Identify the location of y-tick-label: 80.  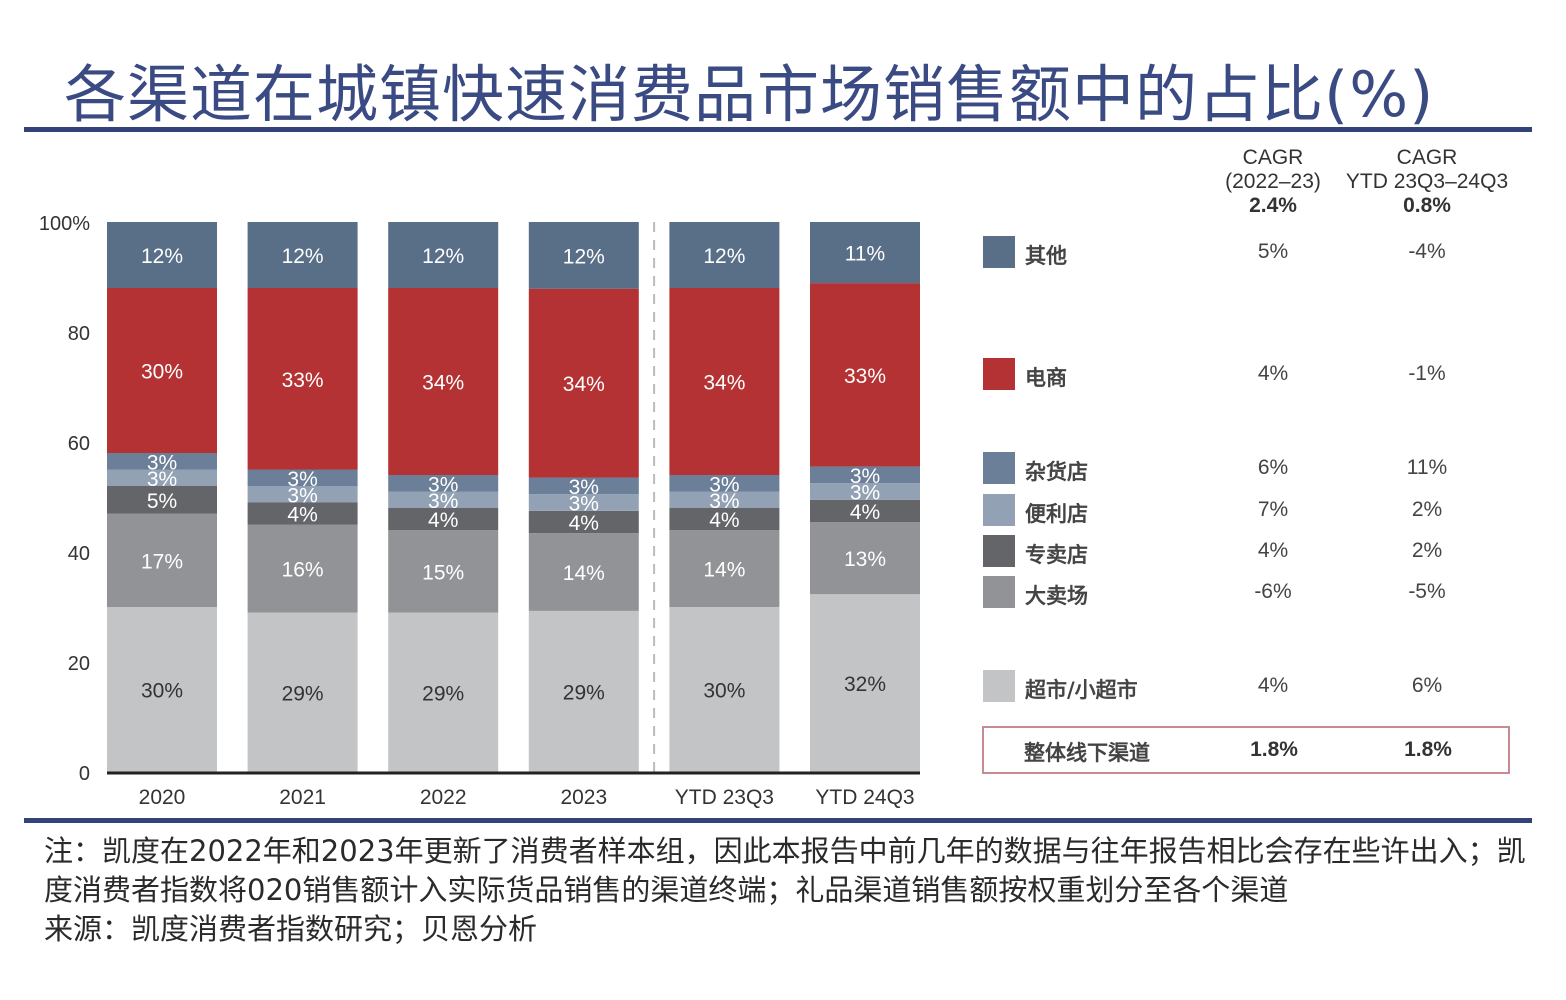
(79, 334).